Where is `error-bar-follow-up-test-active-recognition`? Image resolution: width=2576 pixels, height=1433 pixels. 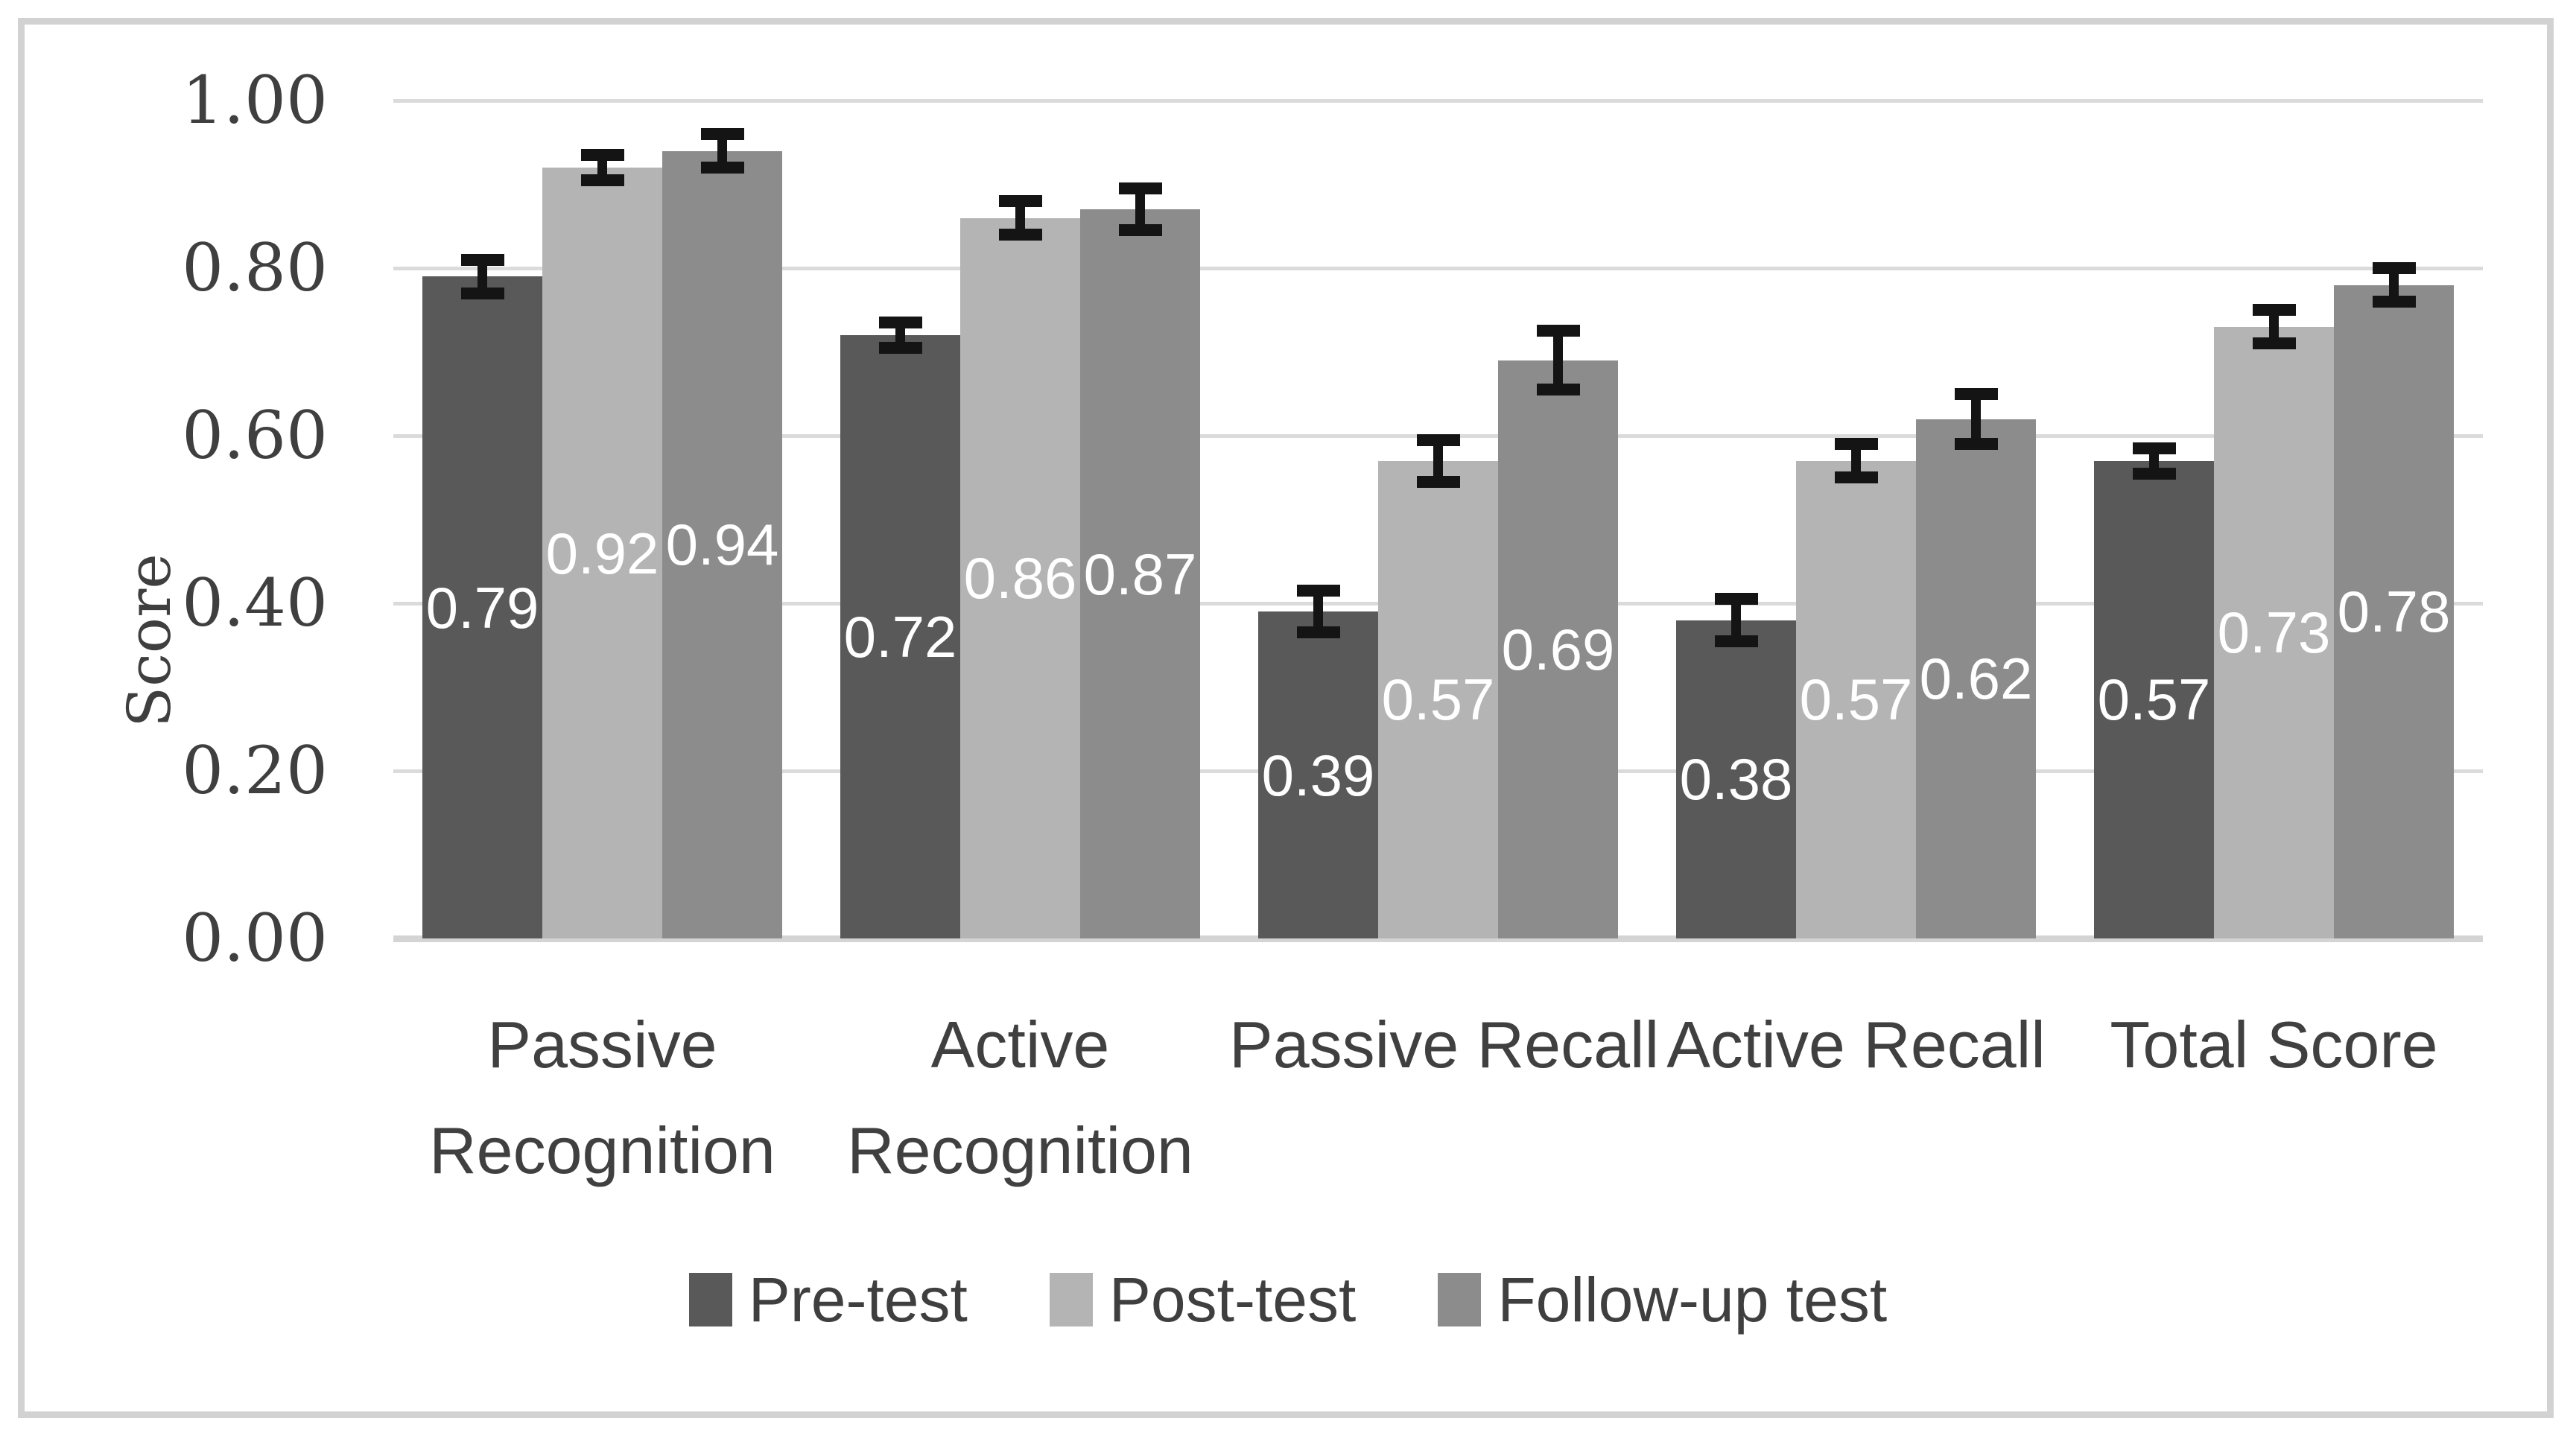 error-bar-follow-up-test-active-recognition is located at coordinates (1140, 209).